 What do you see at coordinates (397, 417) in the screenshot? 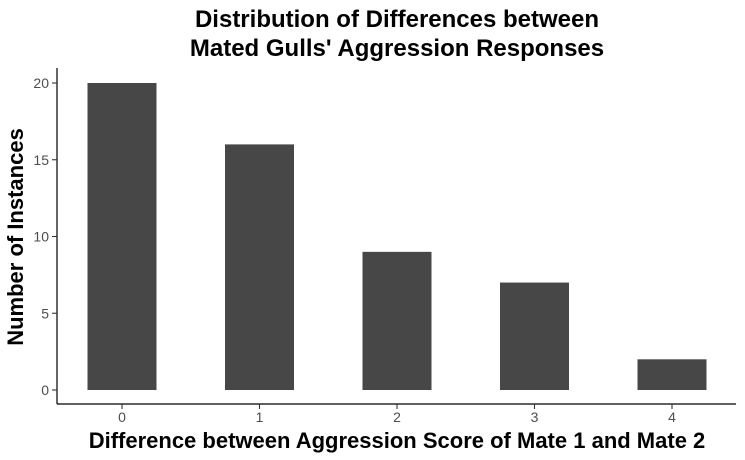
I see `x-tick-label: 2` at bounding box center [397, 417].